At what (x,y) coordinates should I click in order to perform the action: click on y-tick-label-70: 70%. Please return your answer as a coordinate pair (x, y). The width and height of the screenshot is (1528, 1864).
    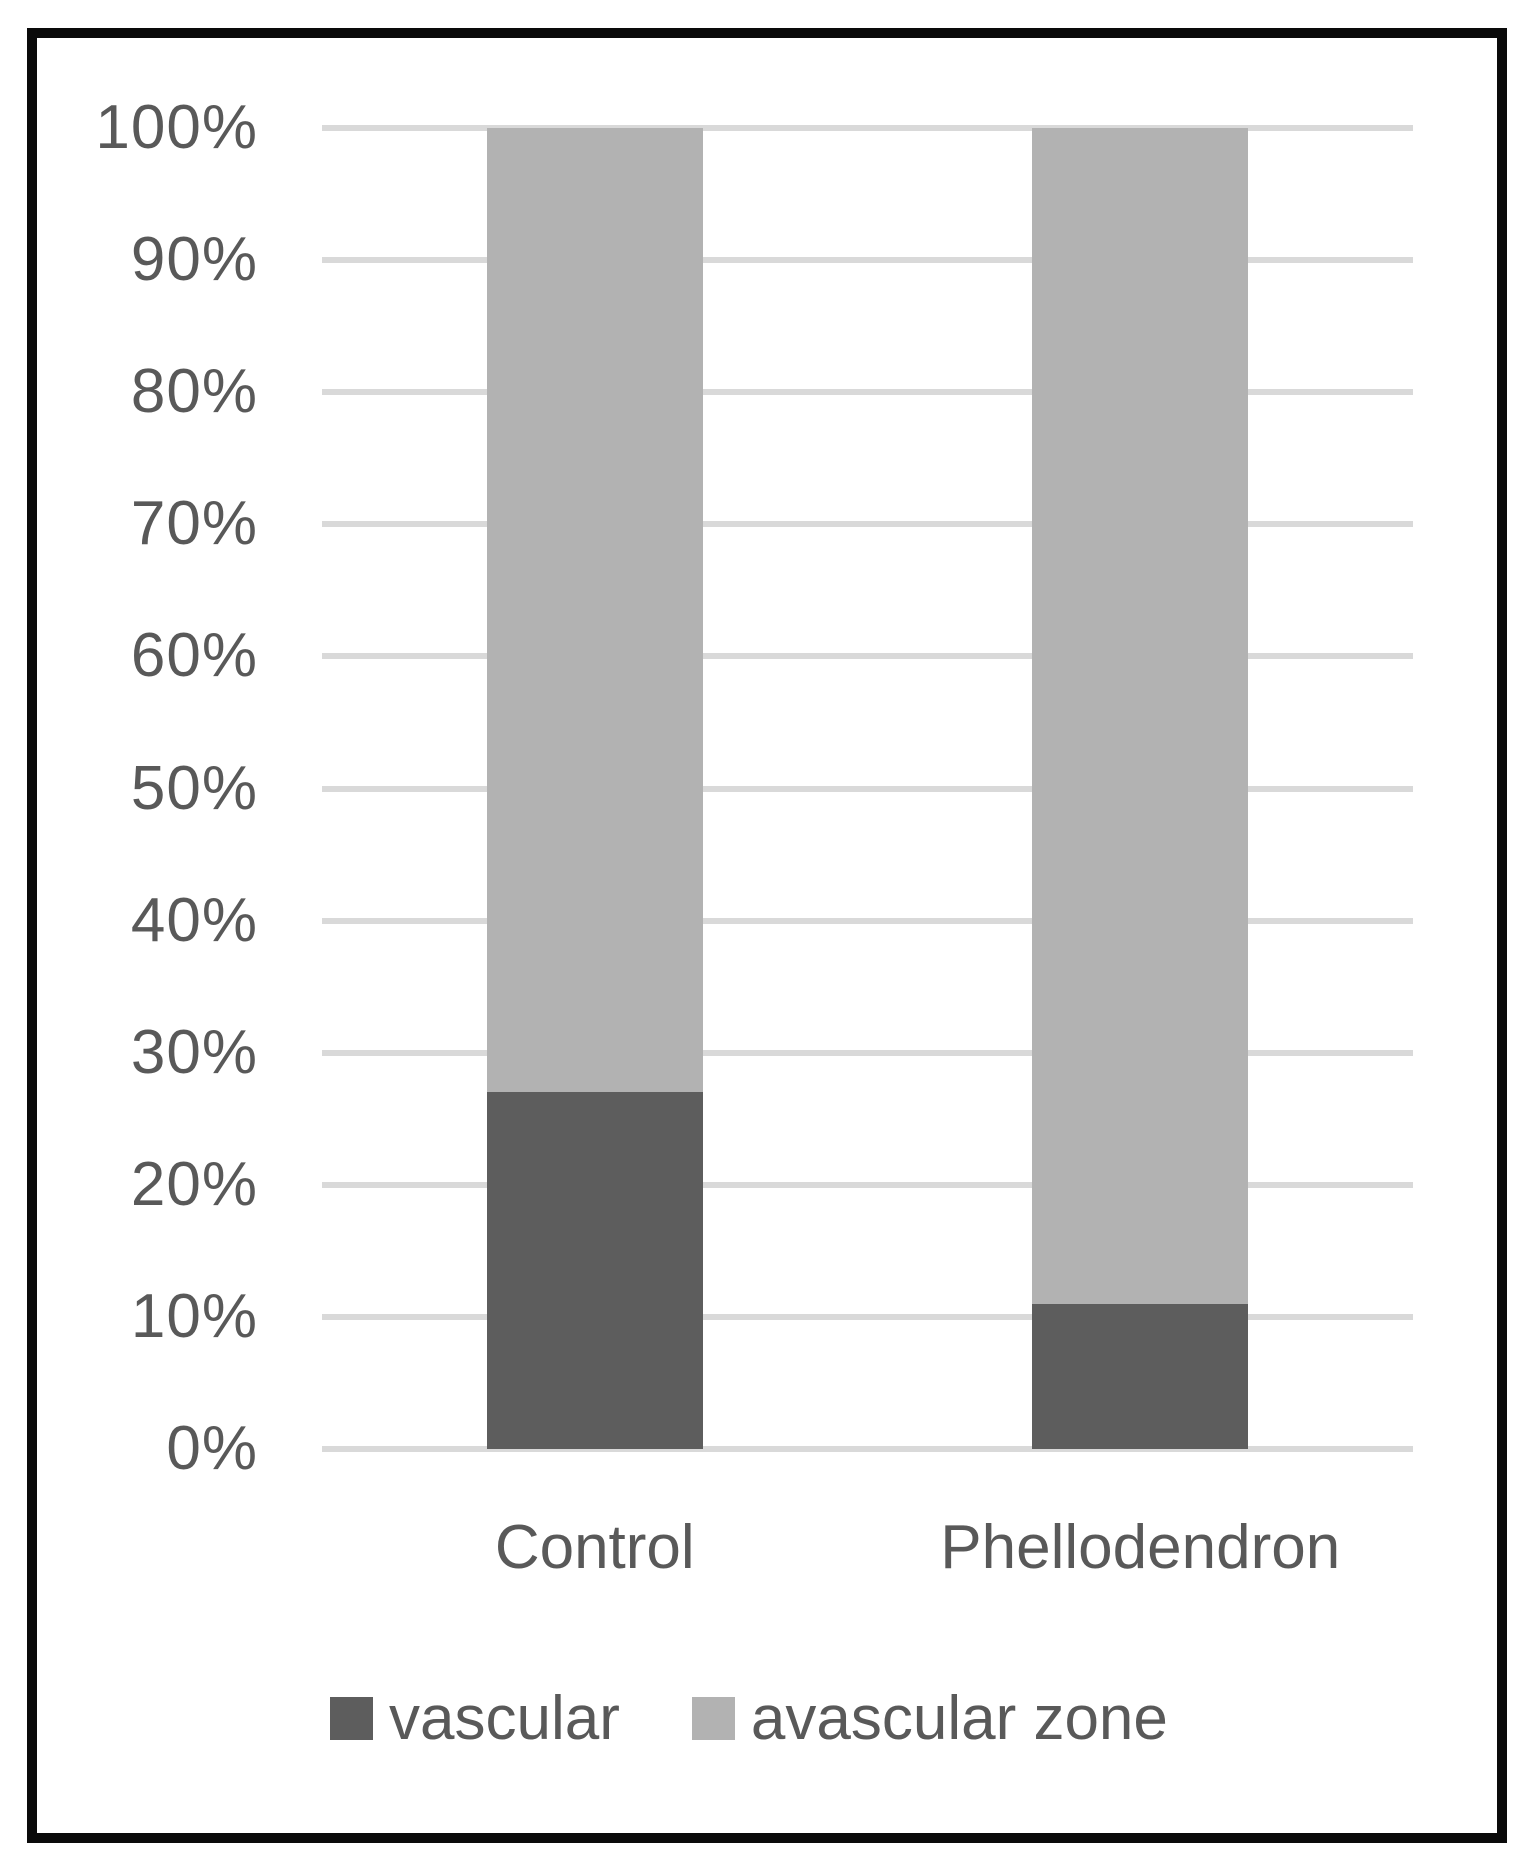
    Looking at the image, I should click on (194, 524).